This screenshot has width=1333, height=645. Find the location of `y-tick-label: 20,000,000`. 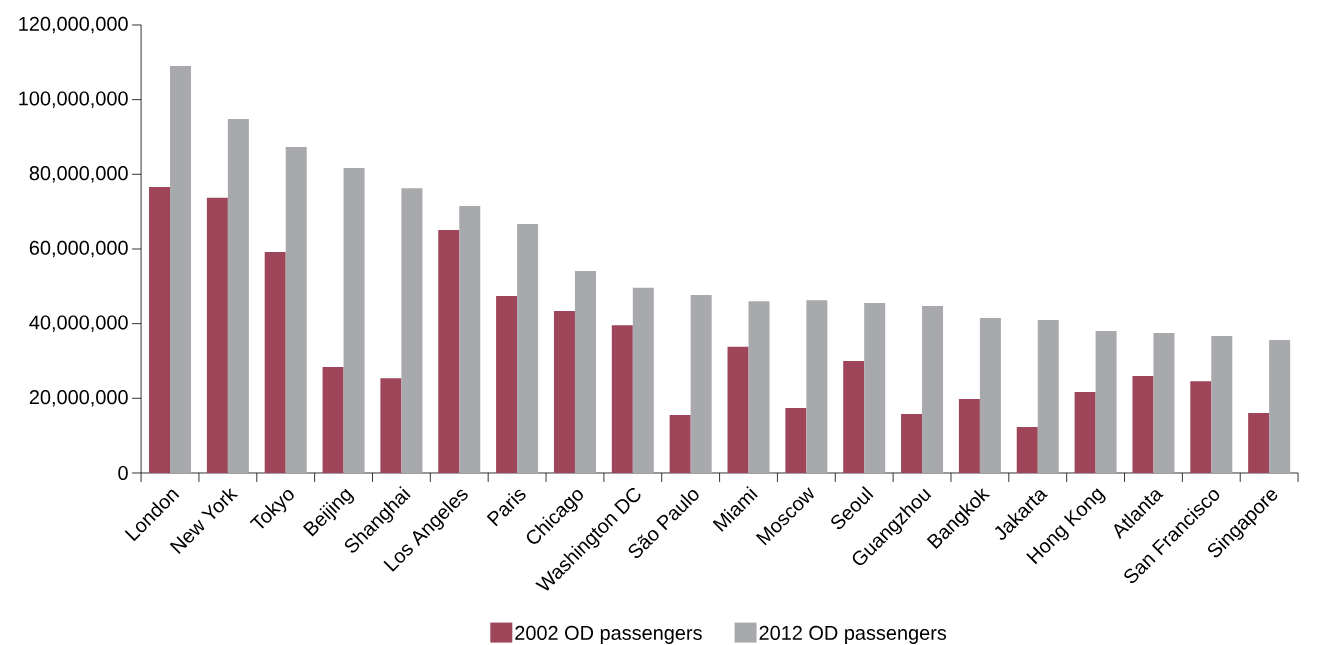

y-tick-label: 20,000,000 is located at coordinates (78, 398).